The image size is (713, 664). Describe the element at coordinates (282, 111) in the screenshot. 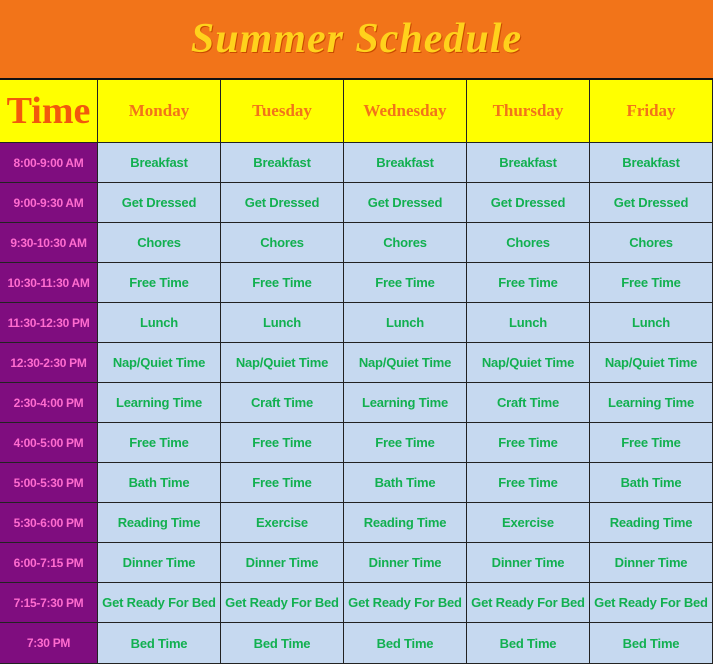

I see `day-header: Tuesday` at that location.